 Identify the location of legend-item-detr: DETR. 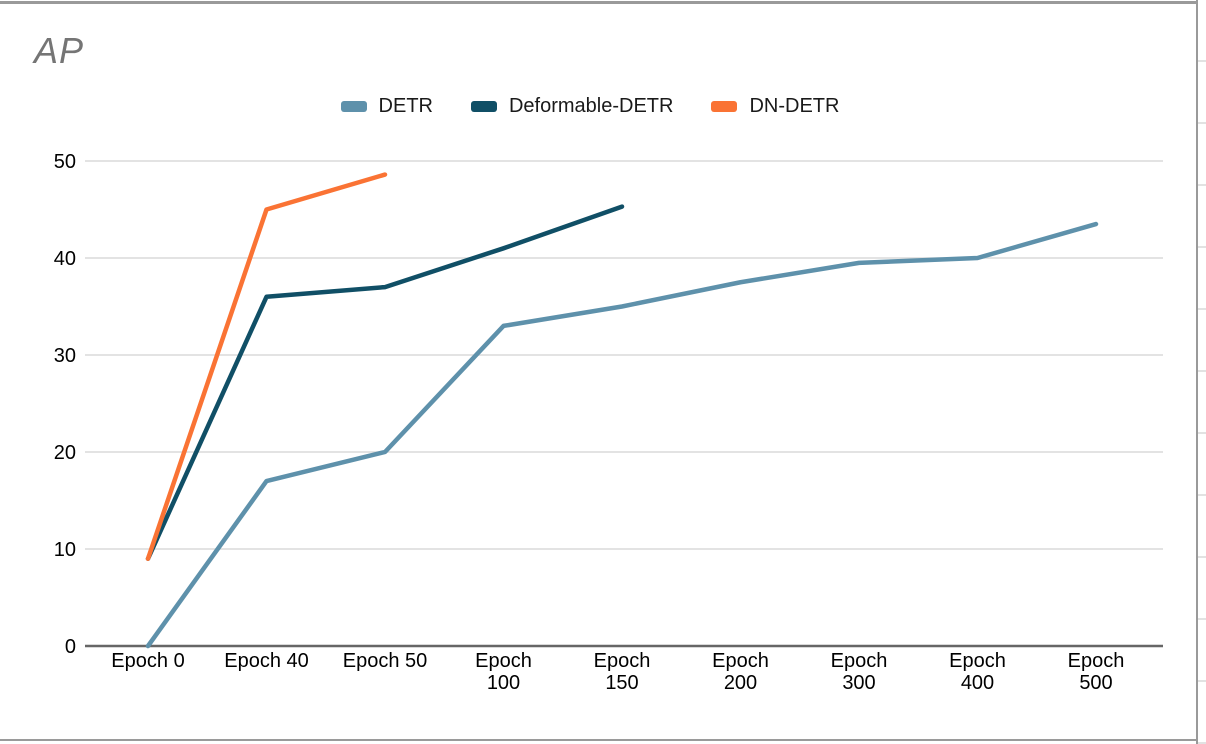
(386, 106).